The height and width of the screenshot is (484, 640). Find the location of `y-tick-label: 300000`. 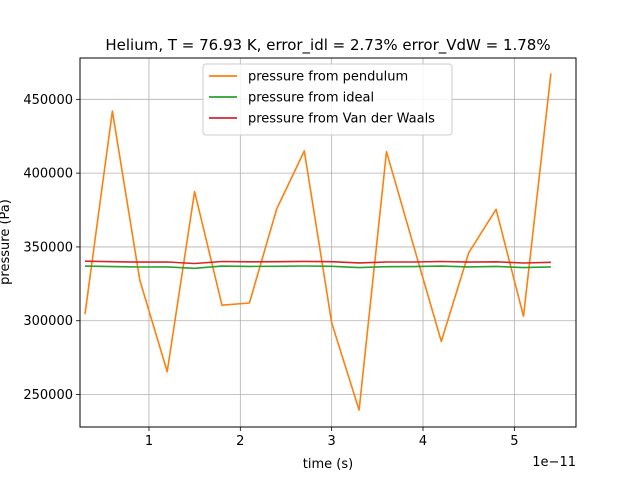

y-tick-label: 300000 is located at coordinates (48, 321).